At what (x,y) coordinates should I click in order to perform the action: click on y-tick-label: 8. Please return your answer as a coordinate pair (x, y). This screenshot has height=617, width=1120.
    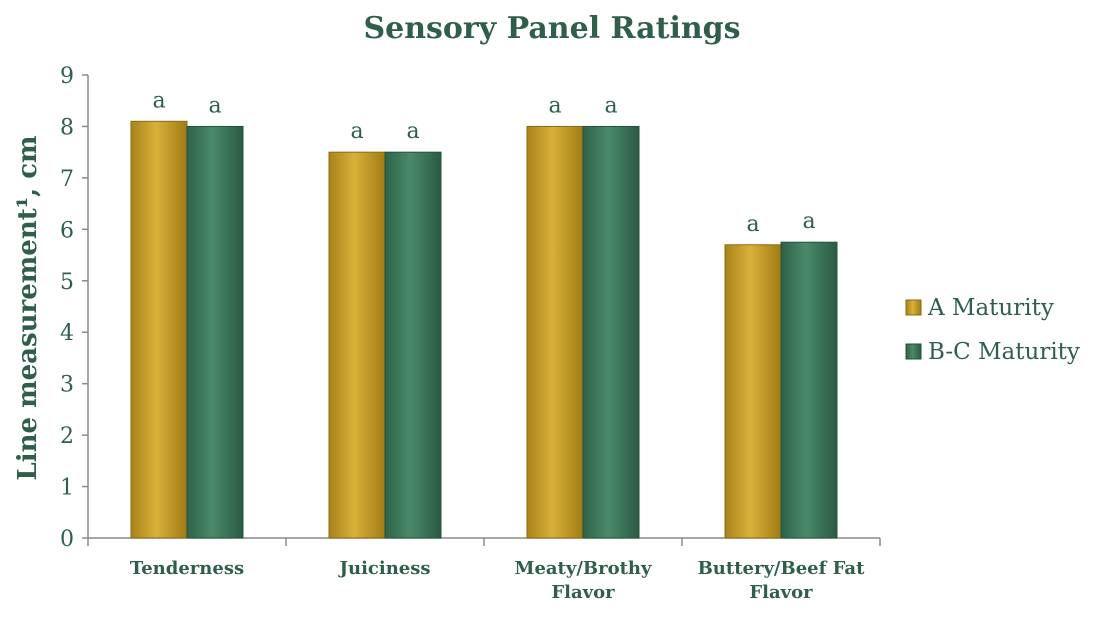
    Looking at the image, I should click on (67, 127).